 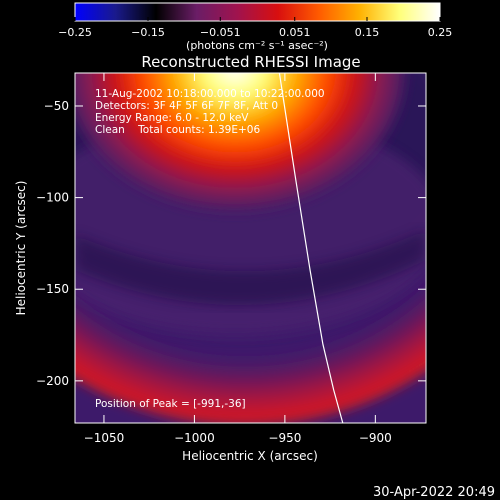 I want to click on x-tick-label: −900, so click(x=375, y=438).